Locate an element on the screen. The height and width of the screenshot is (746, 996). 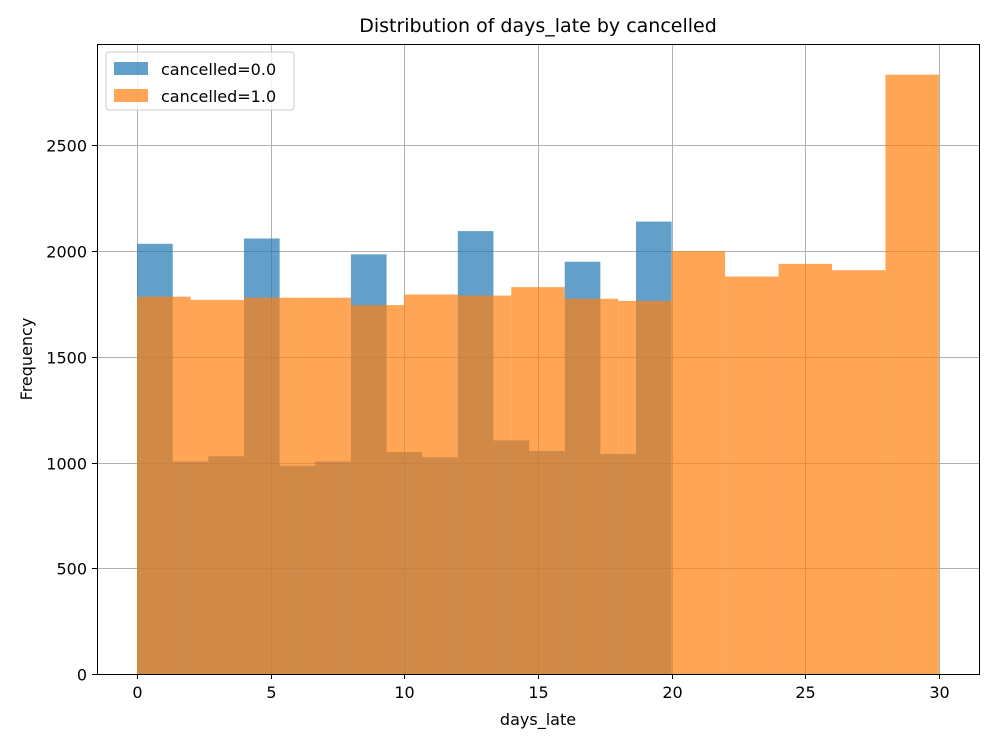
x-tick-label: 0 is located at coordinates (137, 692).